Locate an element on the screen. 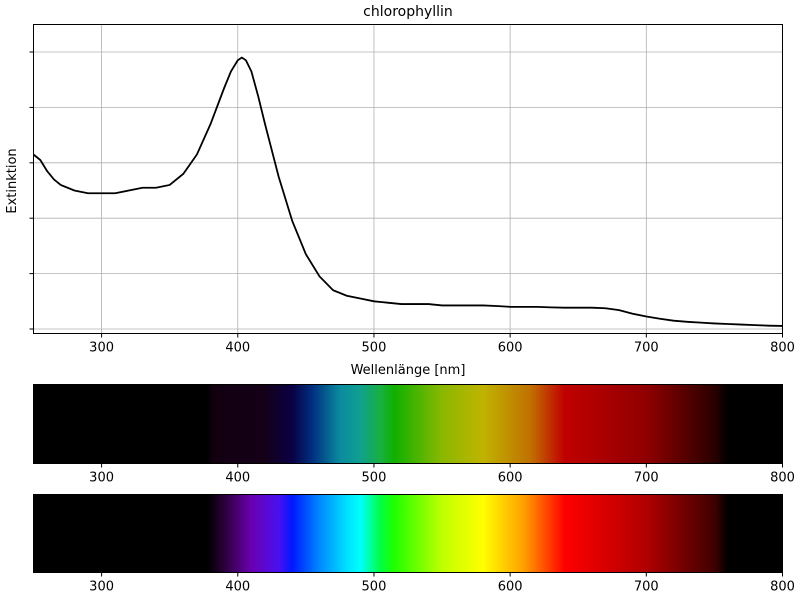  x-axis-label: Wellenlänge [nm] is located at coordinates (408, 370).